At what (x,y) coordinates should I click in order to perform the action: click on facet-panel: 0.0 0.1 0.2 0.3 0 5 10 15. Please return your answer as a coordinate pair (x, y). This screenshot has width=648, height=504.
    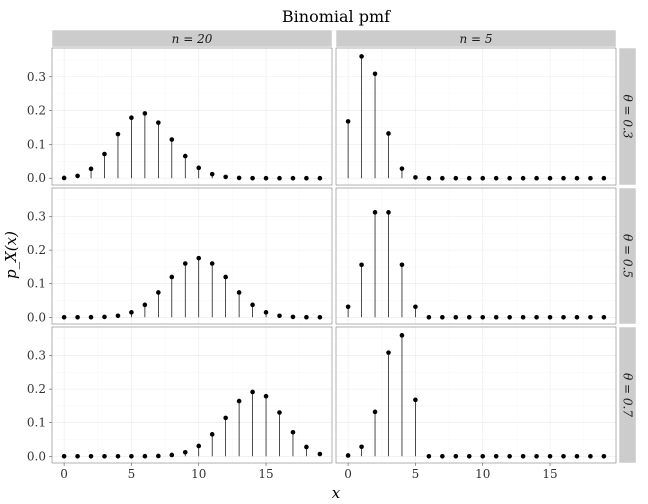
    Looking at the image, I should click on (180, 403).